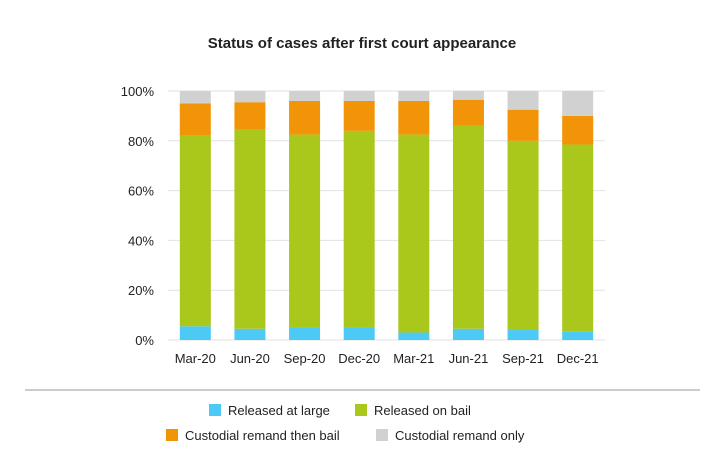 The width and height of the screenshot is (725, 465). Describe the element at coordinates (138, 91) in the screenshot. I see `y-tick-label: 100%` at that location.